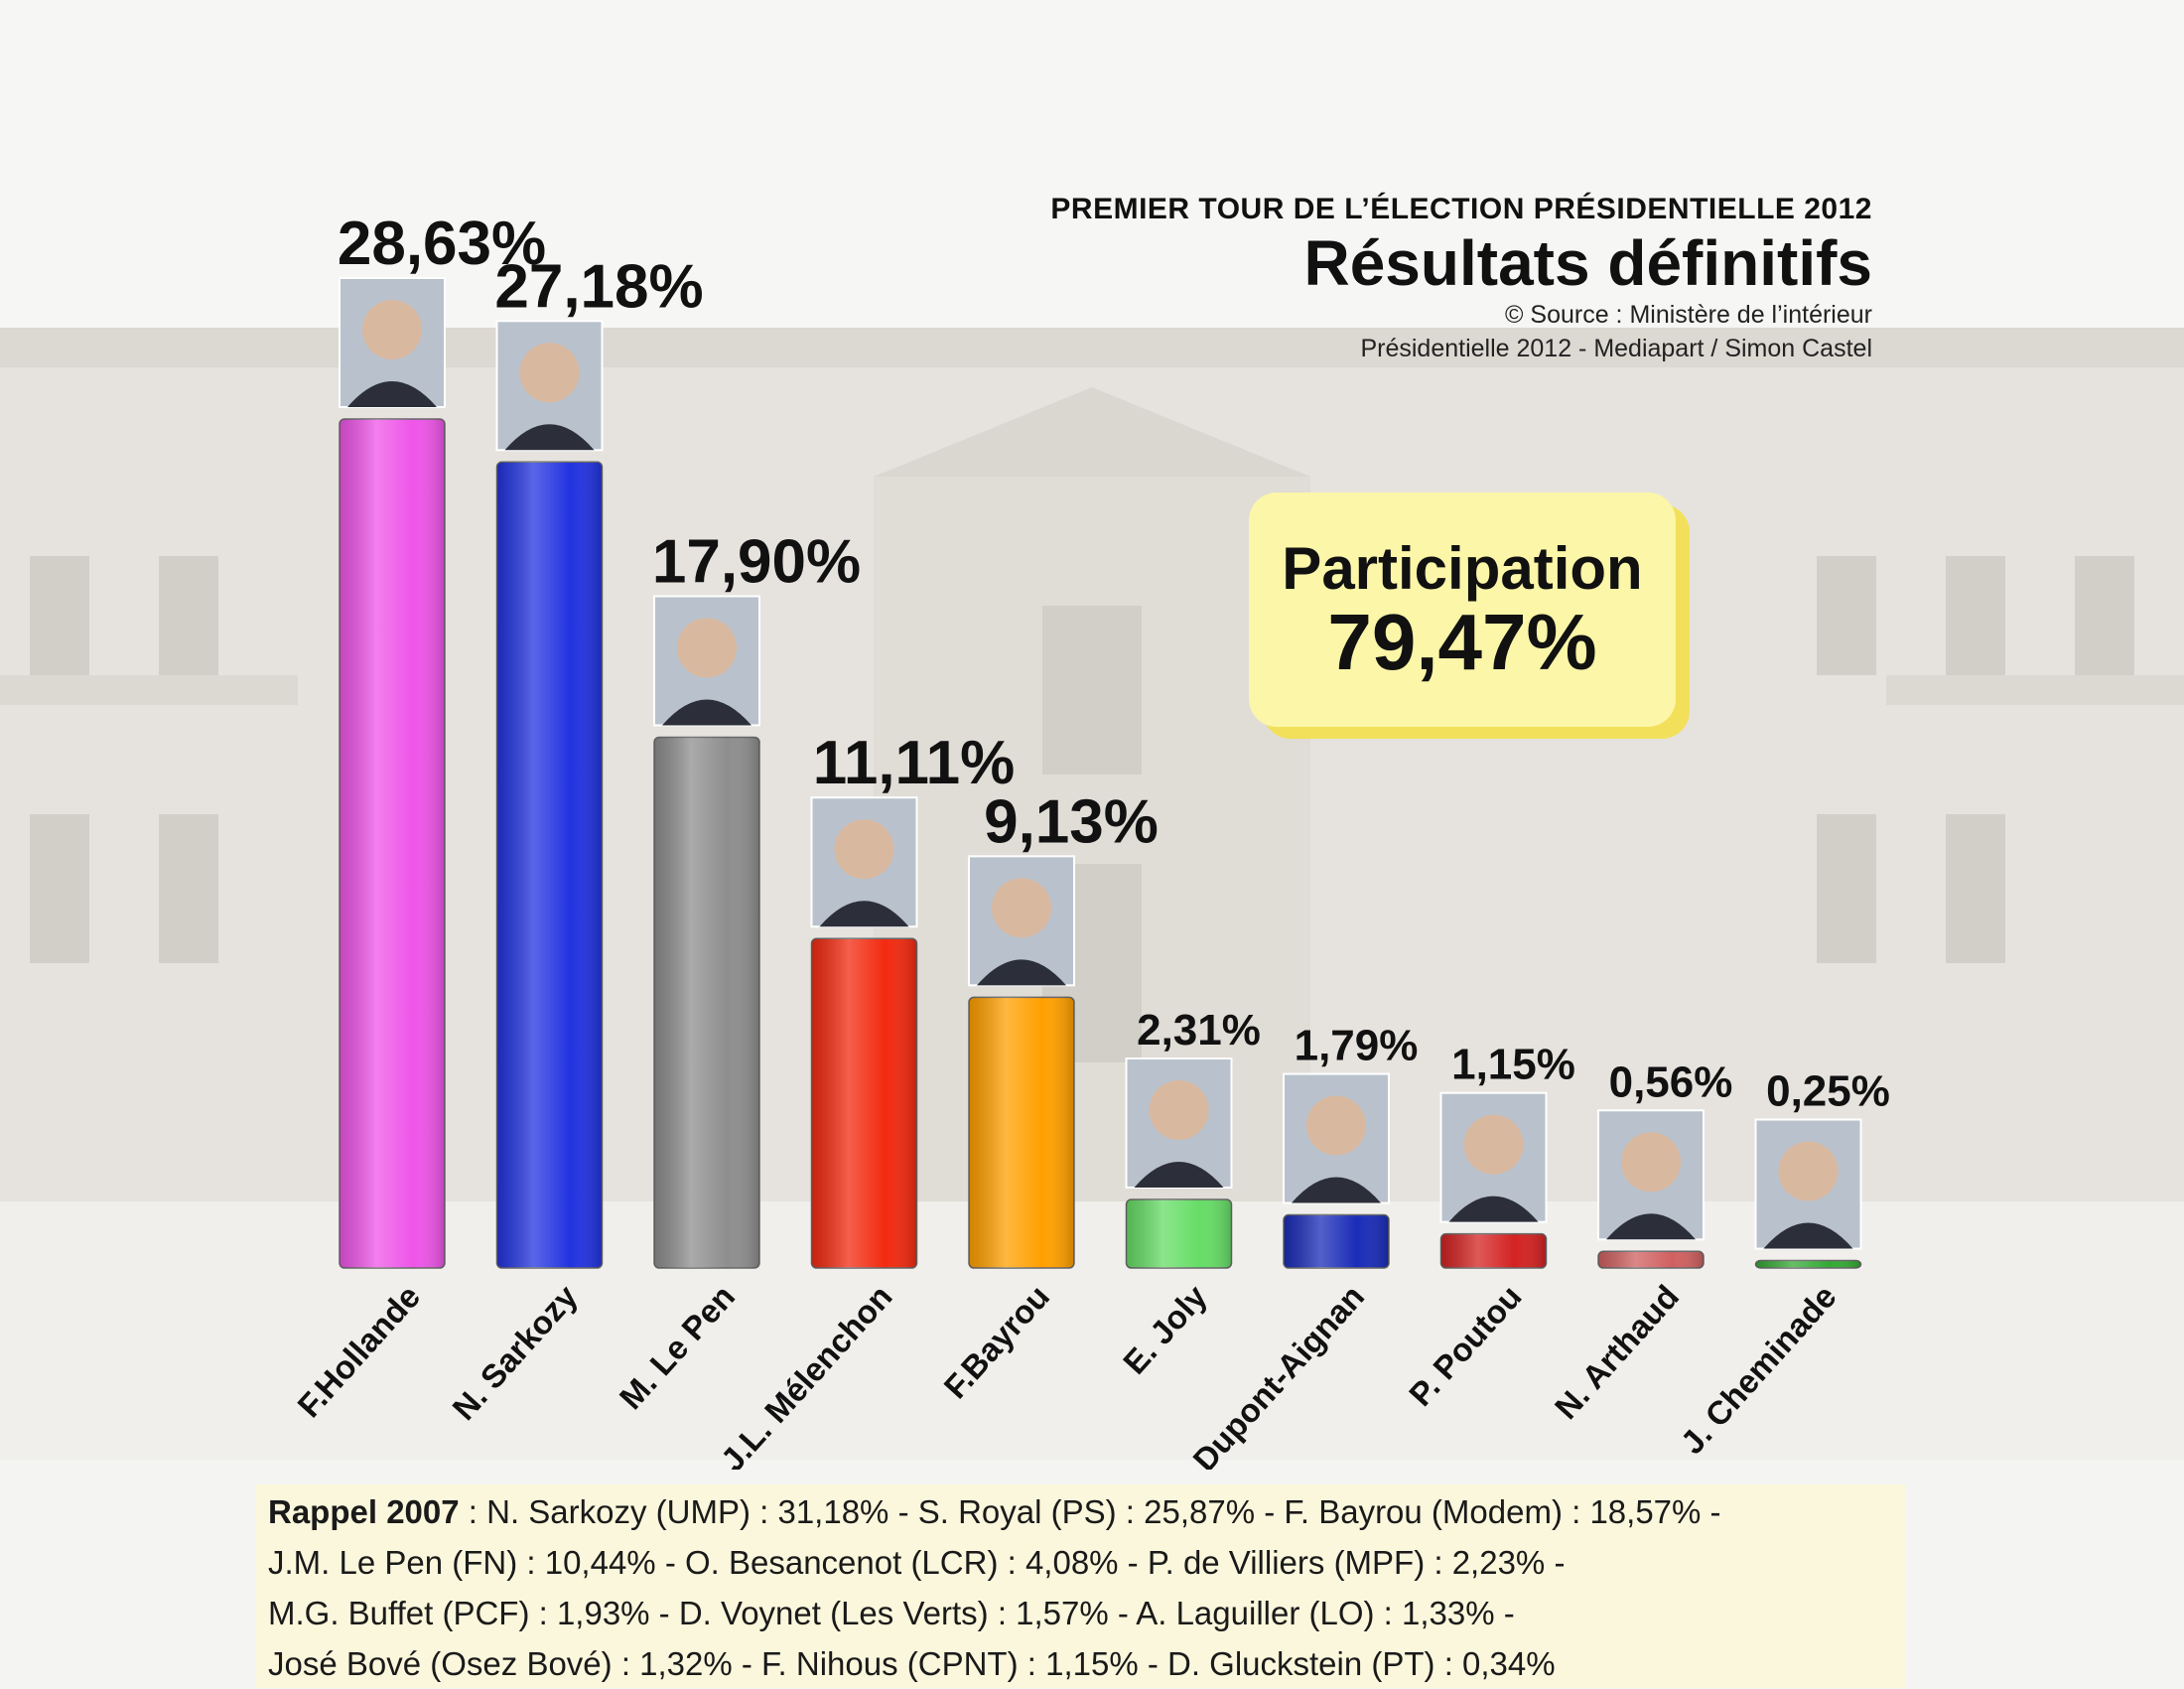 The width and height of the screenshot is (2184, 1689). What do you see at coordinates (864, 862) in the screenshot?
I see `portrait-melenchon` at bounding box center [864, 862].